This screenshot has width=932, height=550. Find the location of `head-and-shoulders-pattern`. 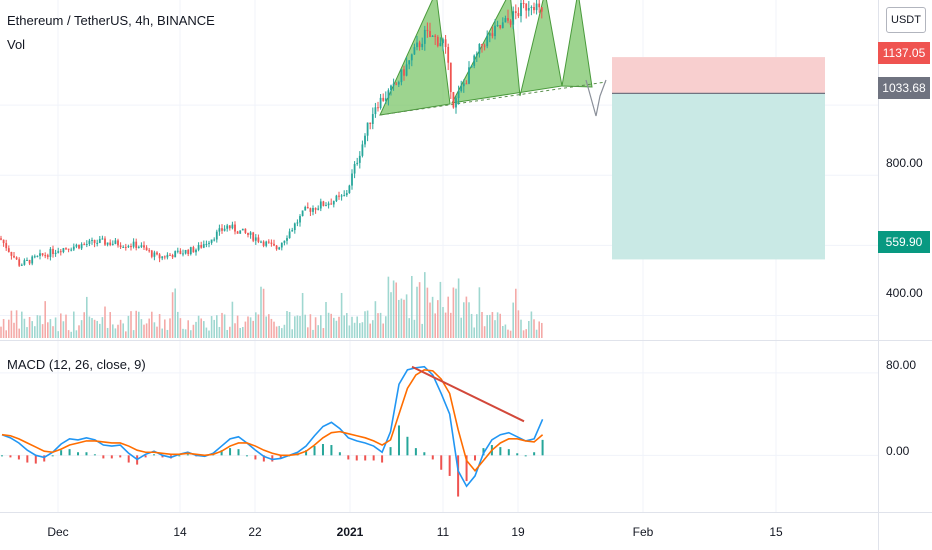

head-and-shoulders-pattern is located at coordinates (493, 58).